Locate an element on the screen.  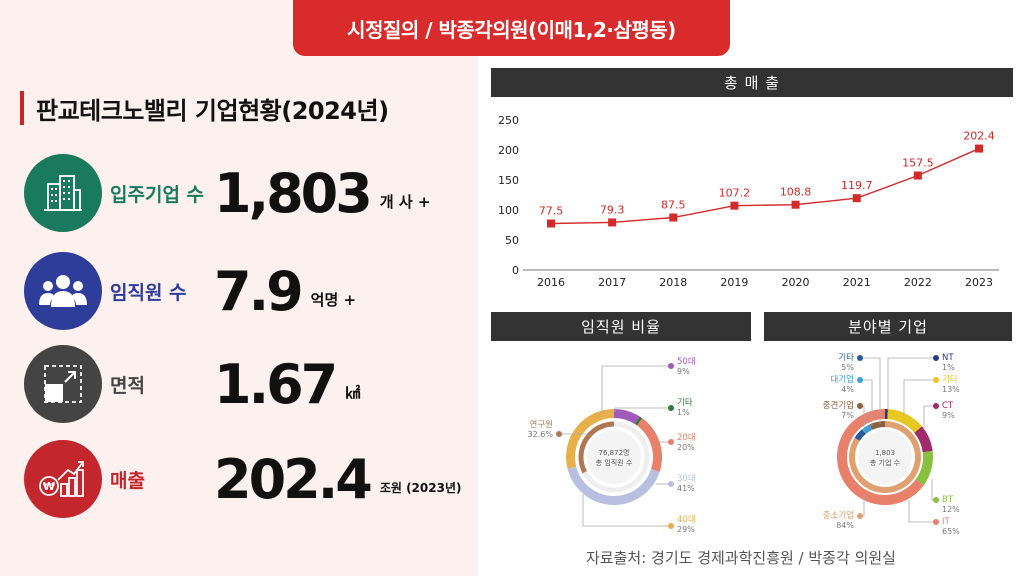
stat-area: 면적 1.67 ㎢ is located at coordinates (192, 384).